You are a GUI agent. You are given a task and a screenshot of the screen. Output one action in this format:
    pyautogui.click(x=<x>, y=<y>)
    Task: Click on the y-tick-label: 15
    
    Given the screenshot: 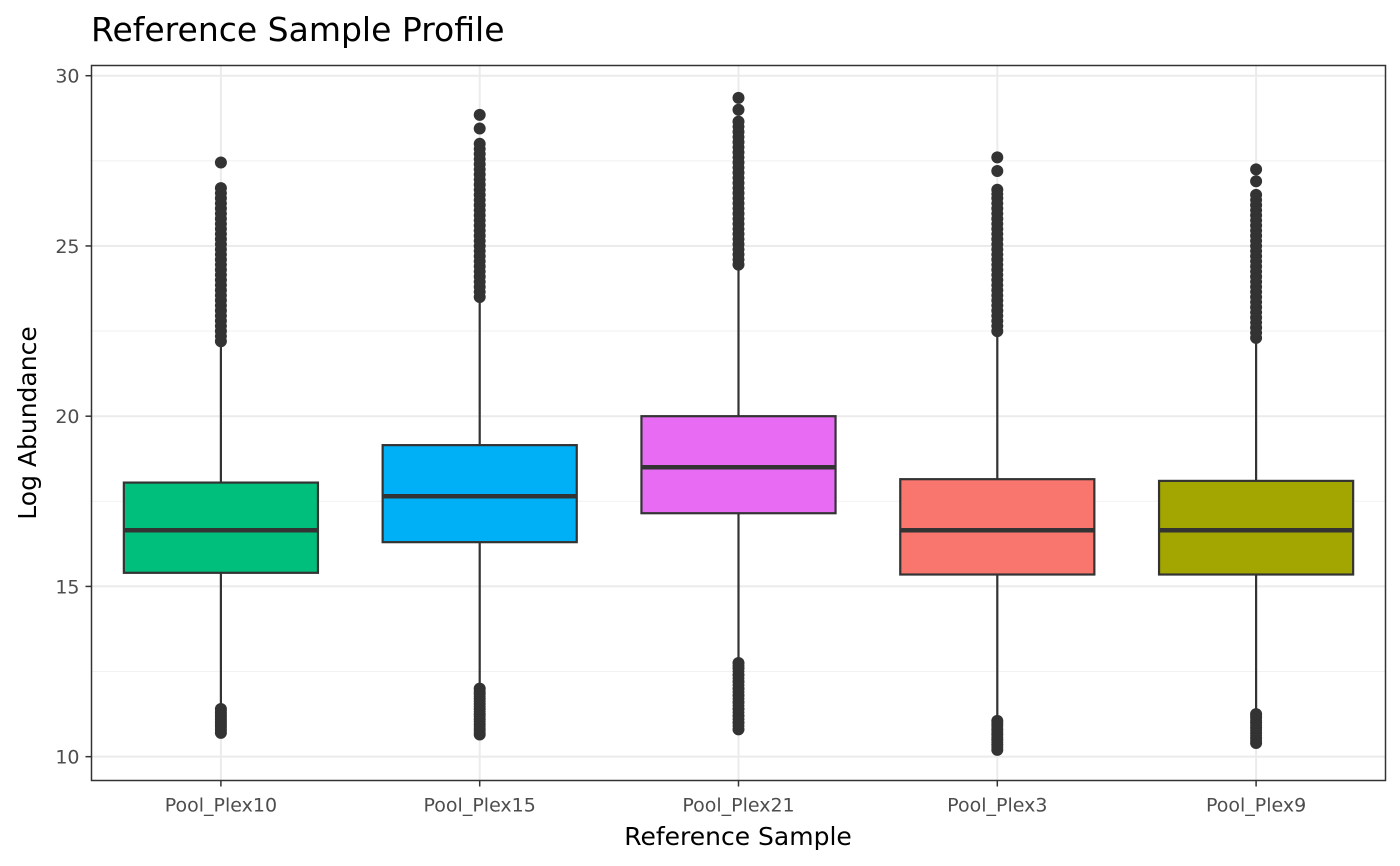 What is the action you would take?
    pyautogui.click(x=67, y=587)
    